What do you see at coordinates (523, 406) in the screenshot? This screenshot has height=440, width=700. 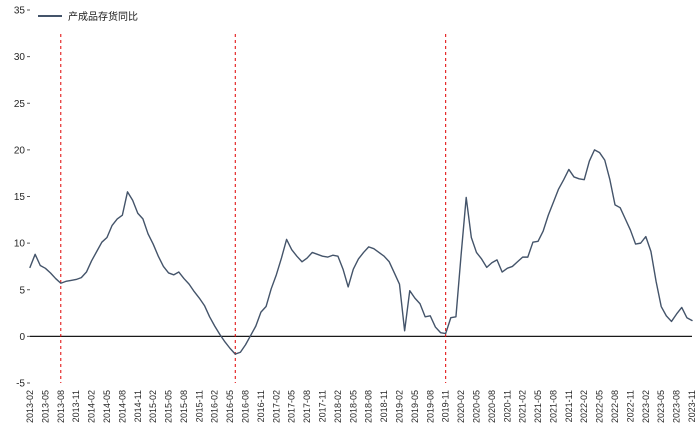 I see `x-tick-label: 2021-02` at bounding box center [523, 406].